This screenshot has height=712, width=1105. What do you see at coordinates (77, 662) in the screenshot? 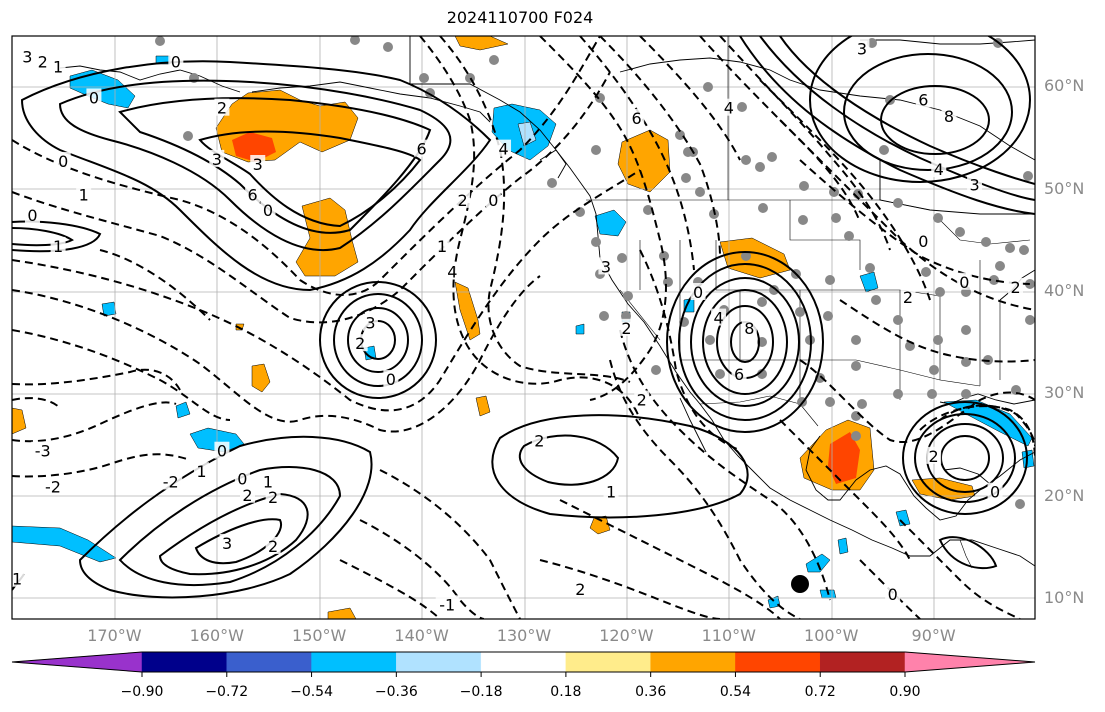
I see `colorbar-low-extend` at bounding box center [77, 662].